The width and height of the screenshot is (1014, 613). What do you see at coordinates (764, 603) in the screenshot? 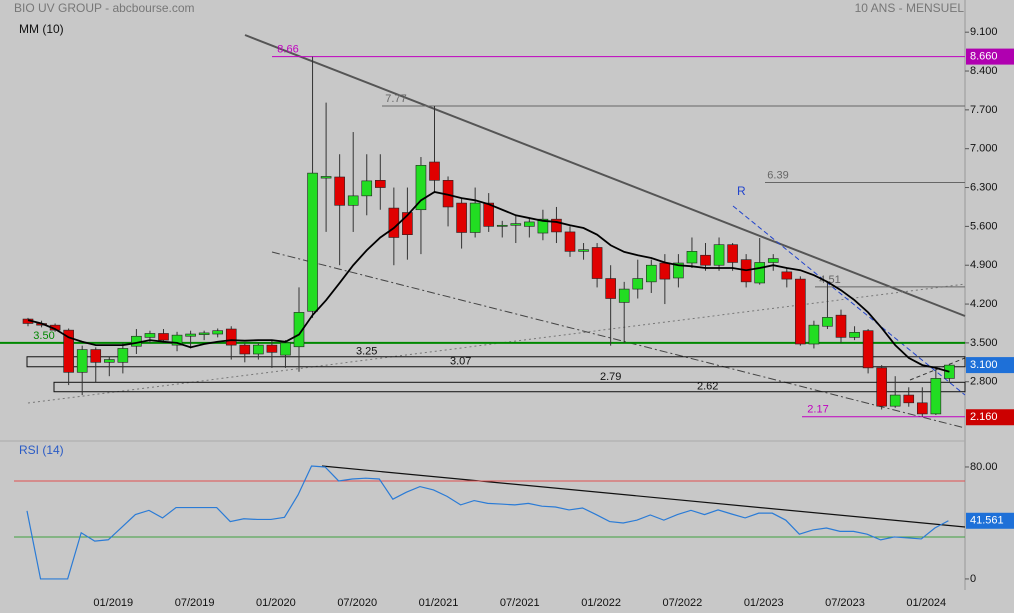
I see `x-tick-label: 01/2023` at bounding box center [764, 603].